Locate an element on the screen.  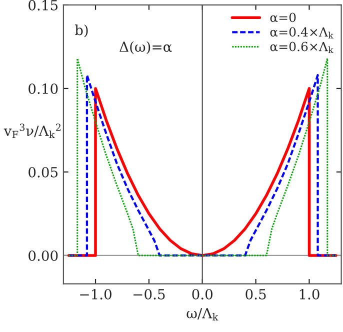
x-tick-label: −0.5 is located at coordinates (149, 294).